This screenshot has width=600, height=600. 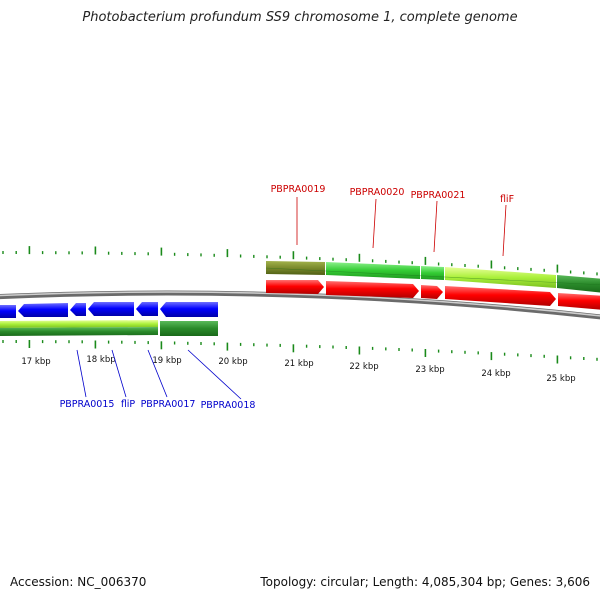 What do you see at coordinates (298, 189) in the screenshot?
I see `gene-label-forward: PBPRA0019` at bounding box center [298, 189].